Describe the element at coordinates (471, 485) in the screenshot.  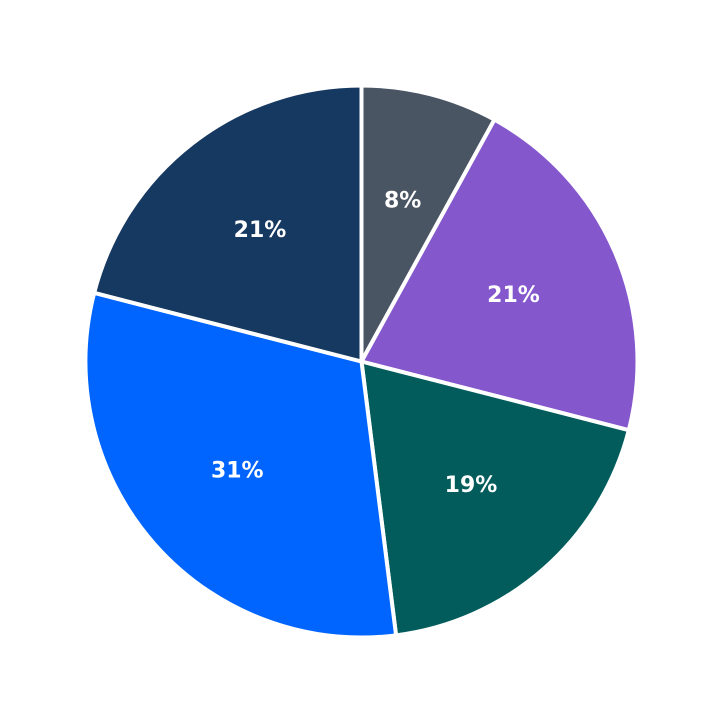
I see `pie-slice-label-3: 19%` at that location.